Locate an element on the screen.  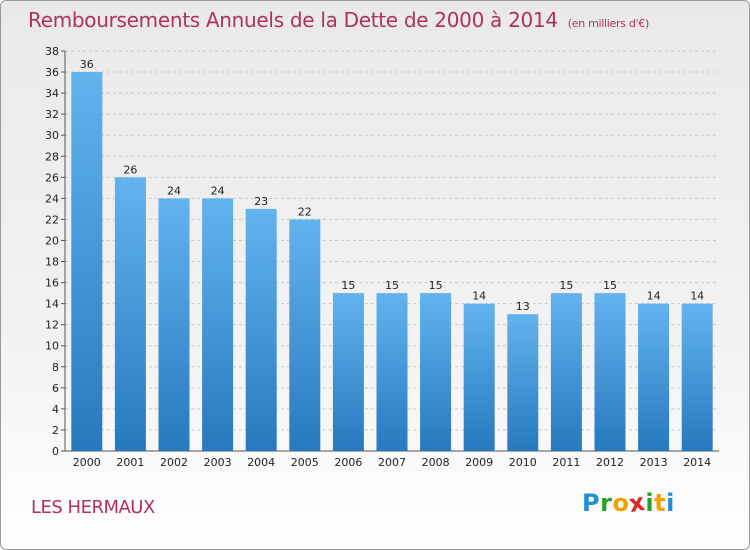
data-label: 22 is located at coordinates (305, 211).